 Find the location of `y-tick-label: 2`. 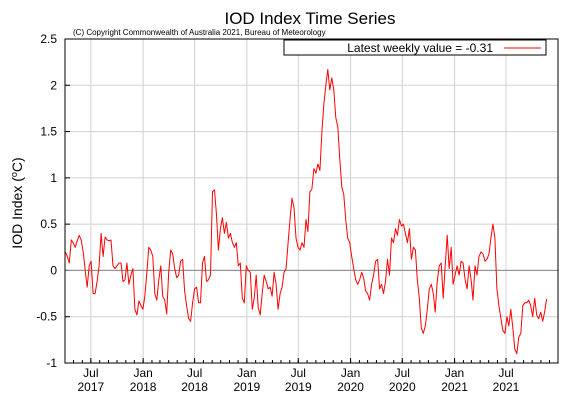

y-tick-label: 2 is located at coordinates (53, 85).